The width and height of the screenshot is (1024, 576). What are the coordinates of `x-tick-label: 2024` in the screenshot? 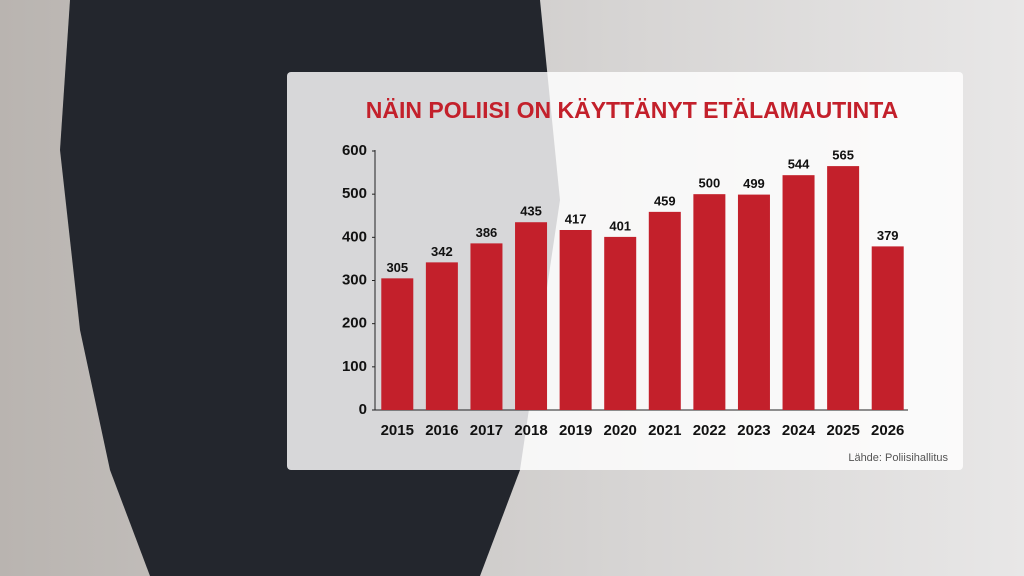 It's located at (799, 430).